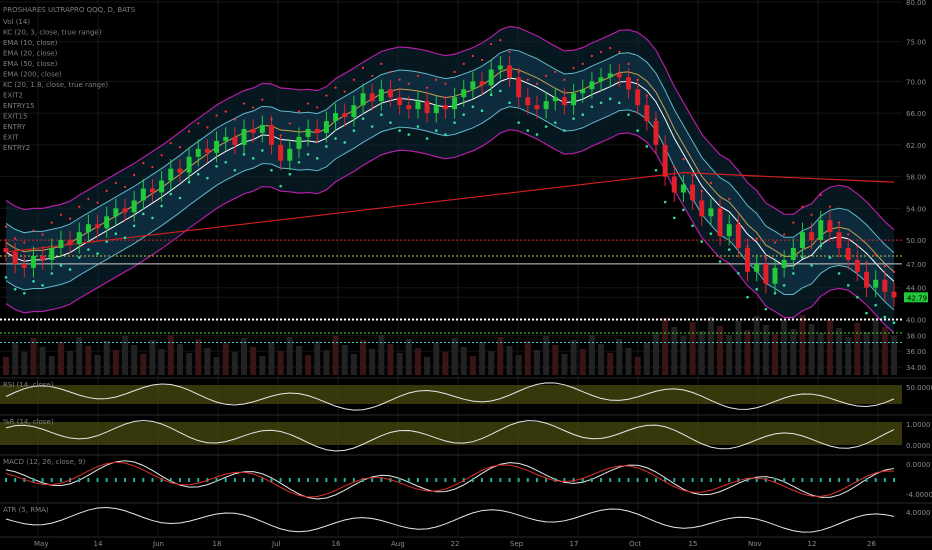 Image resolution: width=932 pixels, height=550 pixels. What do you see at coordinates (30, 64) in the screenshot?
I see `legend-item: EMA (50, close)` at bounding box center [30, 64].